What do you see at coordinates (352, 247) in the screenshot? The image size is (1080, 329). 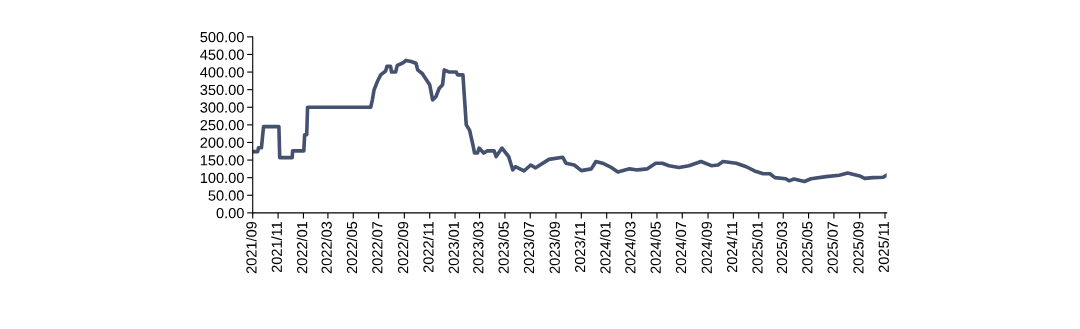 I see `x-tick-label: 2022/05` at bounding box center [352, 247].